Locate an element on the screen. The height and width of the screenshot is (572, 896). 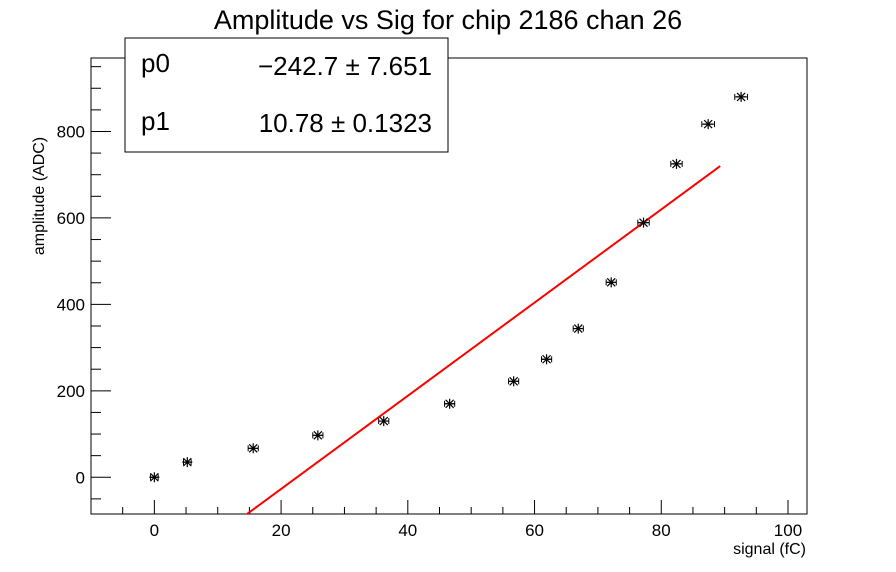
y-tick-label: 800 is located at coordinates (71, 131).